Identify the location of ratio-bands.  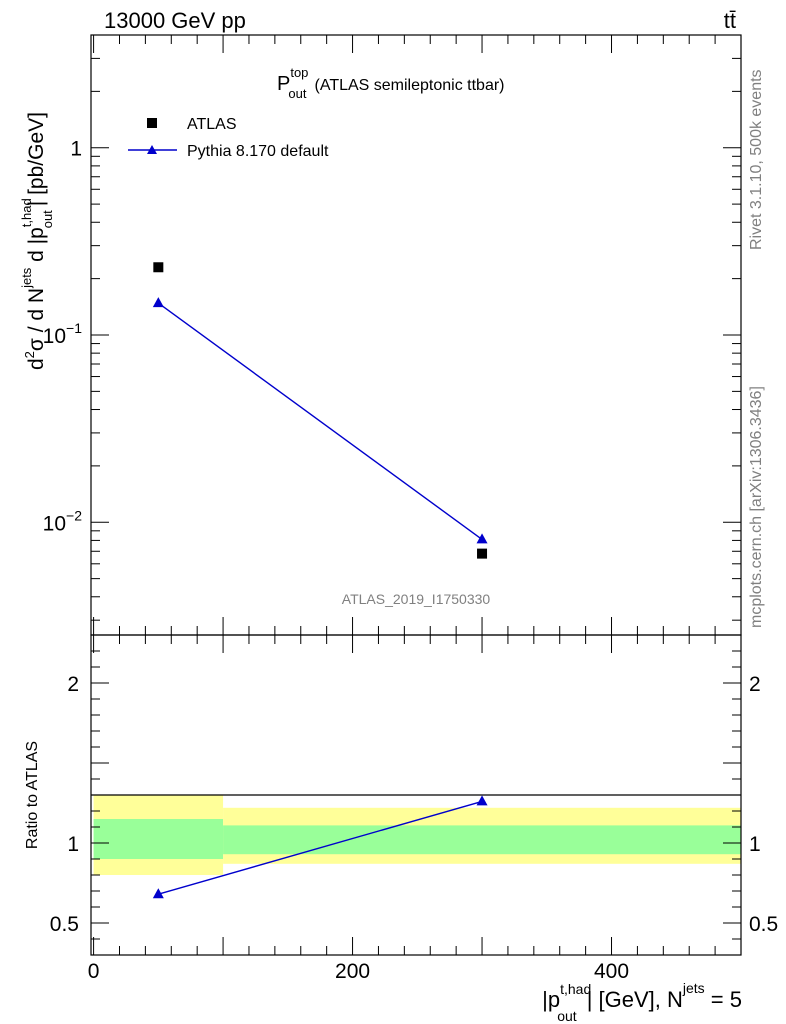
(417, 835).